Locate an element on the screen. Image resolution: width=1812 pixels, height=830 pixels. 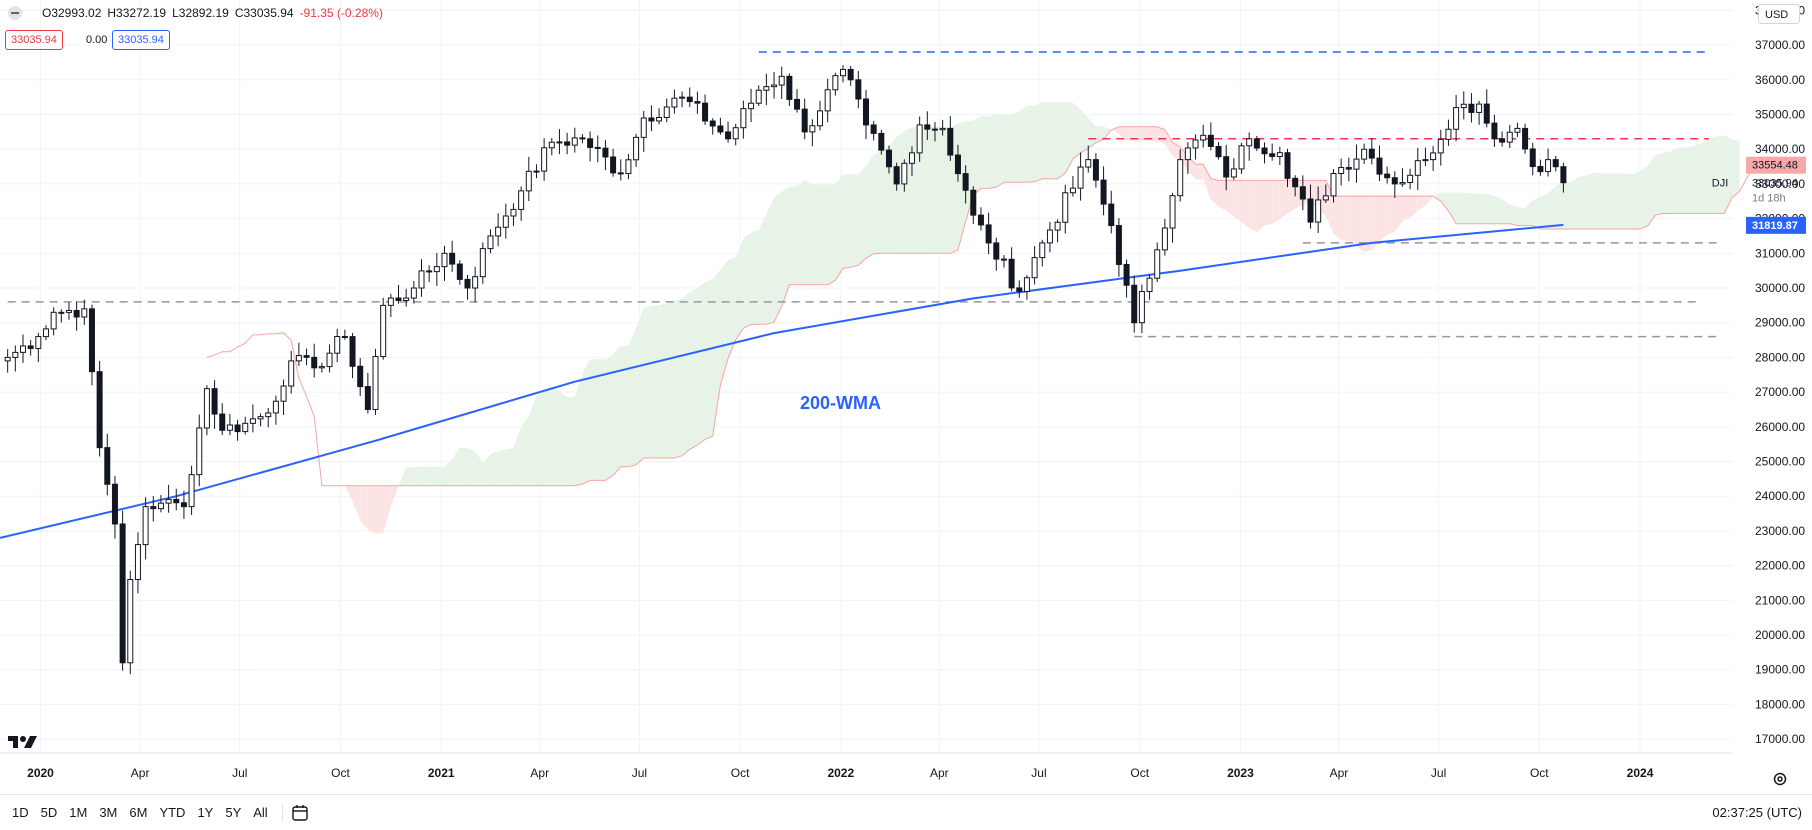
price-tick-3: 35000.00 is located at coordinates (1780, 115).